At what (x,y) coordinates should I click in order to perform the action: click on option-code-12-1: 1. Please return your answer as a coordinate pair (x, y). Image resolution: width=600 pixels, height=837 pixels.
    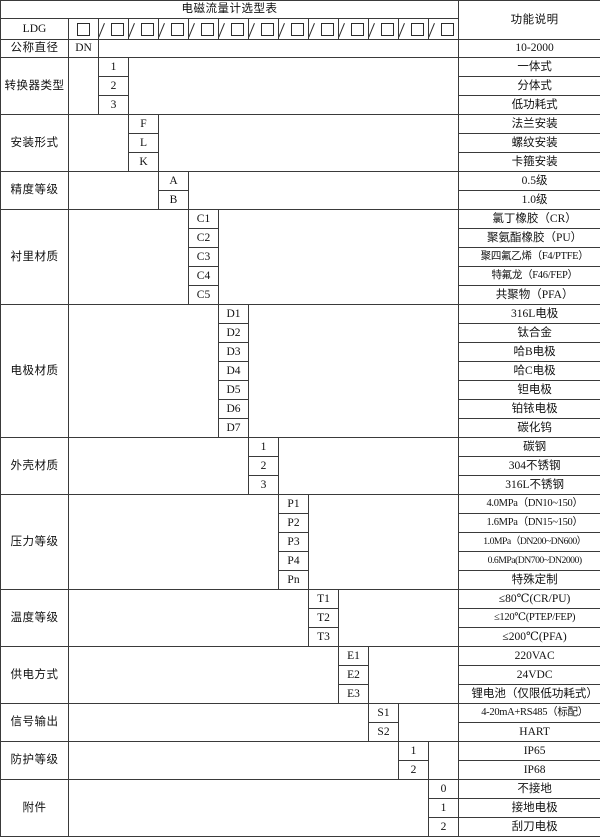
    Looking at the image, I should click on (414, 751).